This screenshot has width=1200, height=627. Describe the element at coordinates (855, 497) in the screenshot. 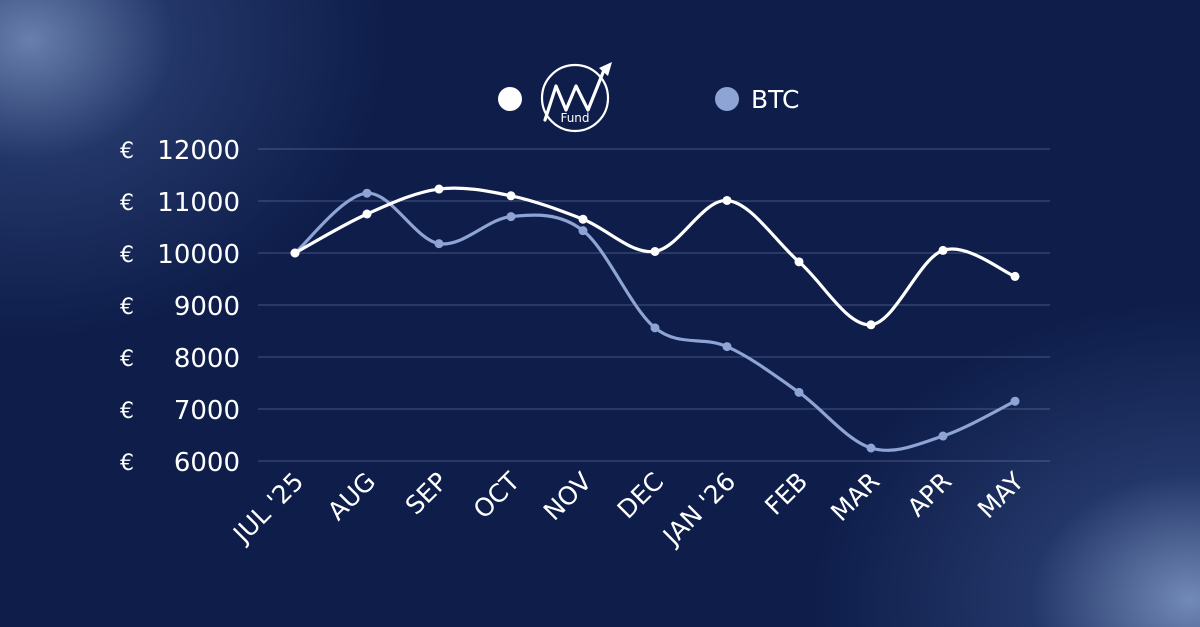

I see `x-tick-label: MAR` at that location.